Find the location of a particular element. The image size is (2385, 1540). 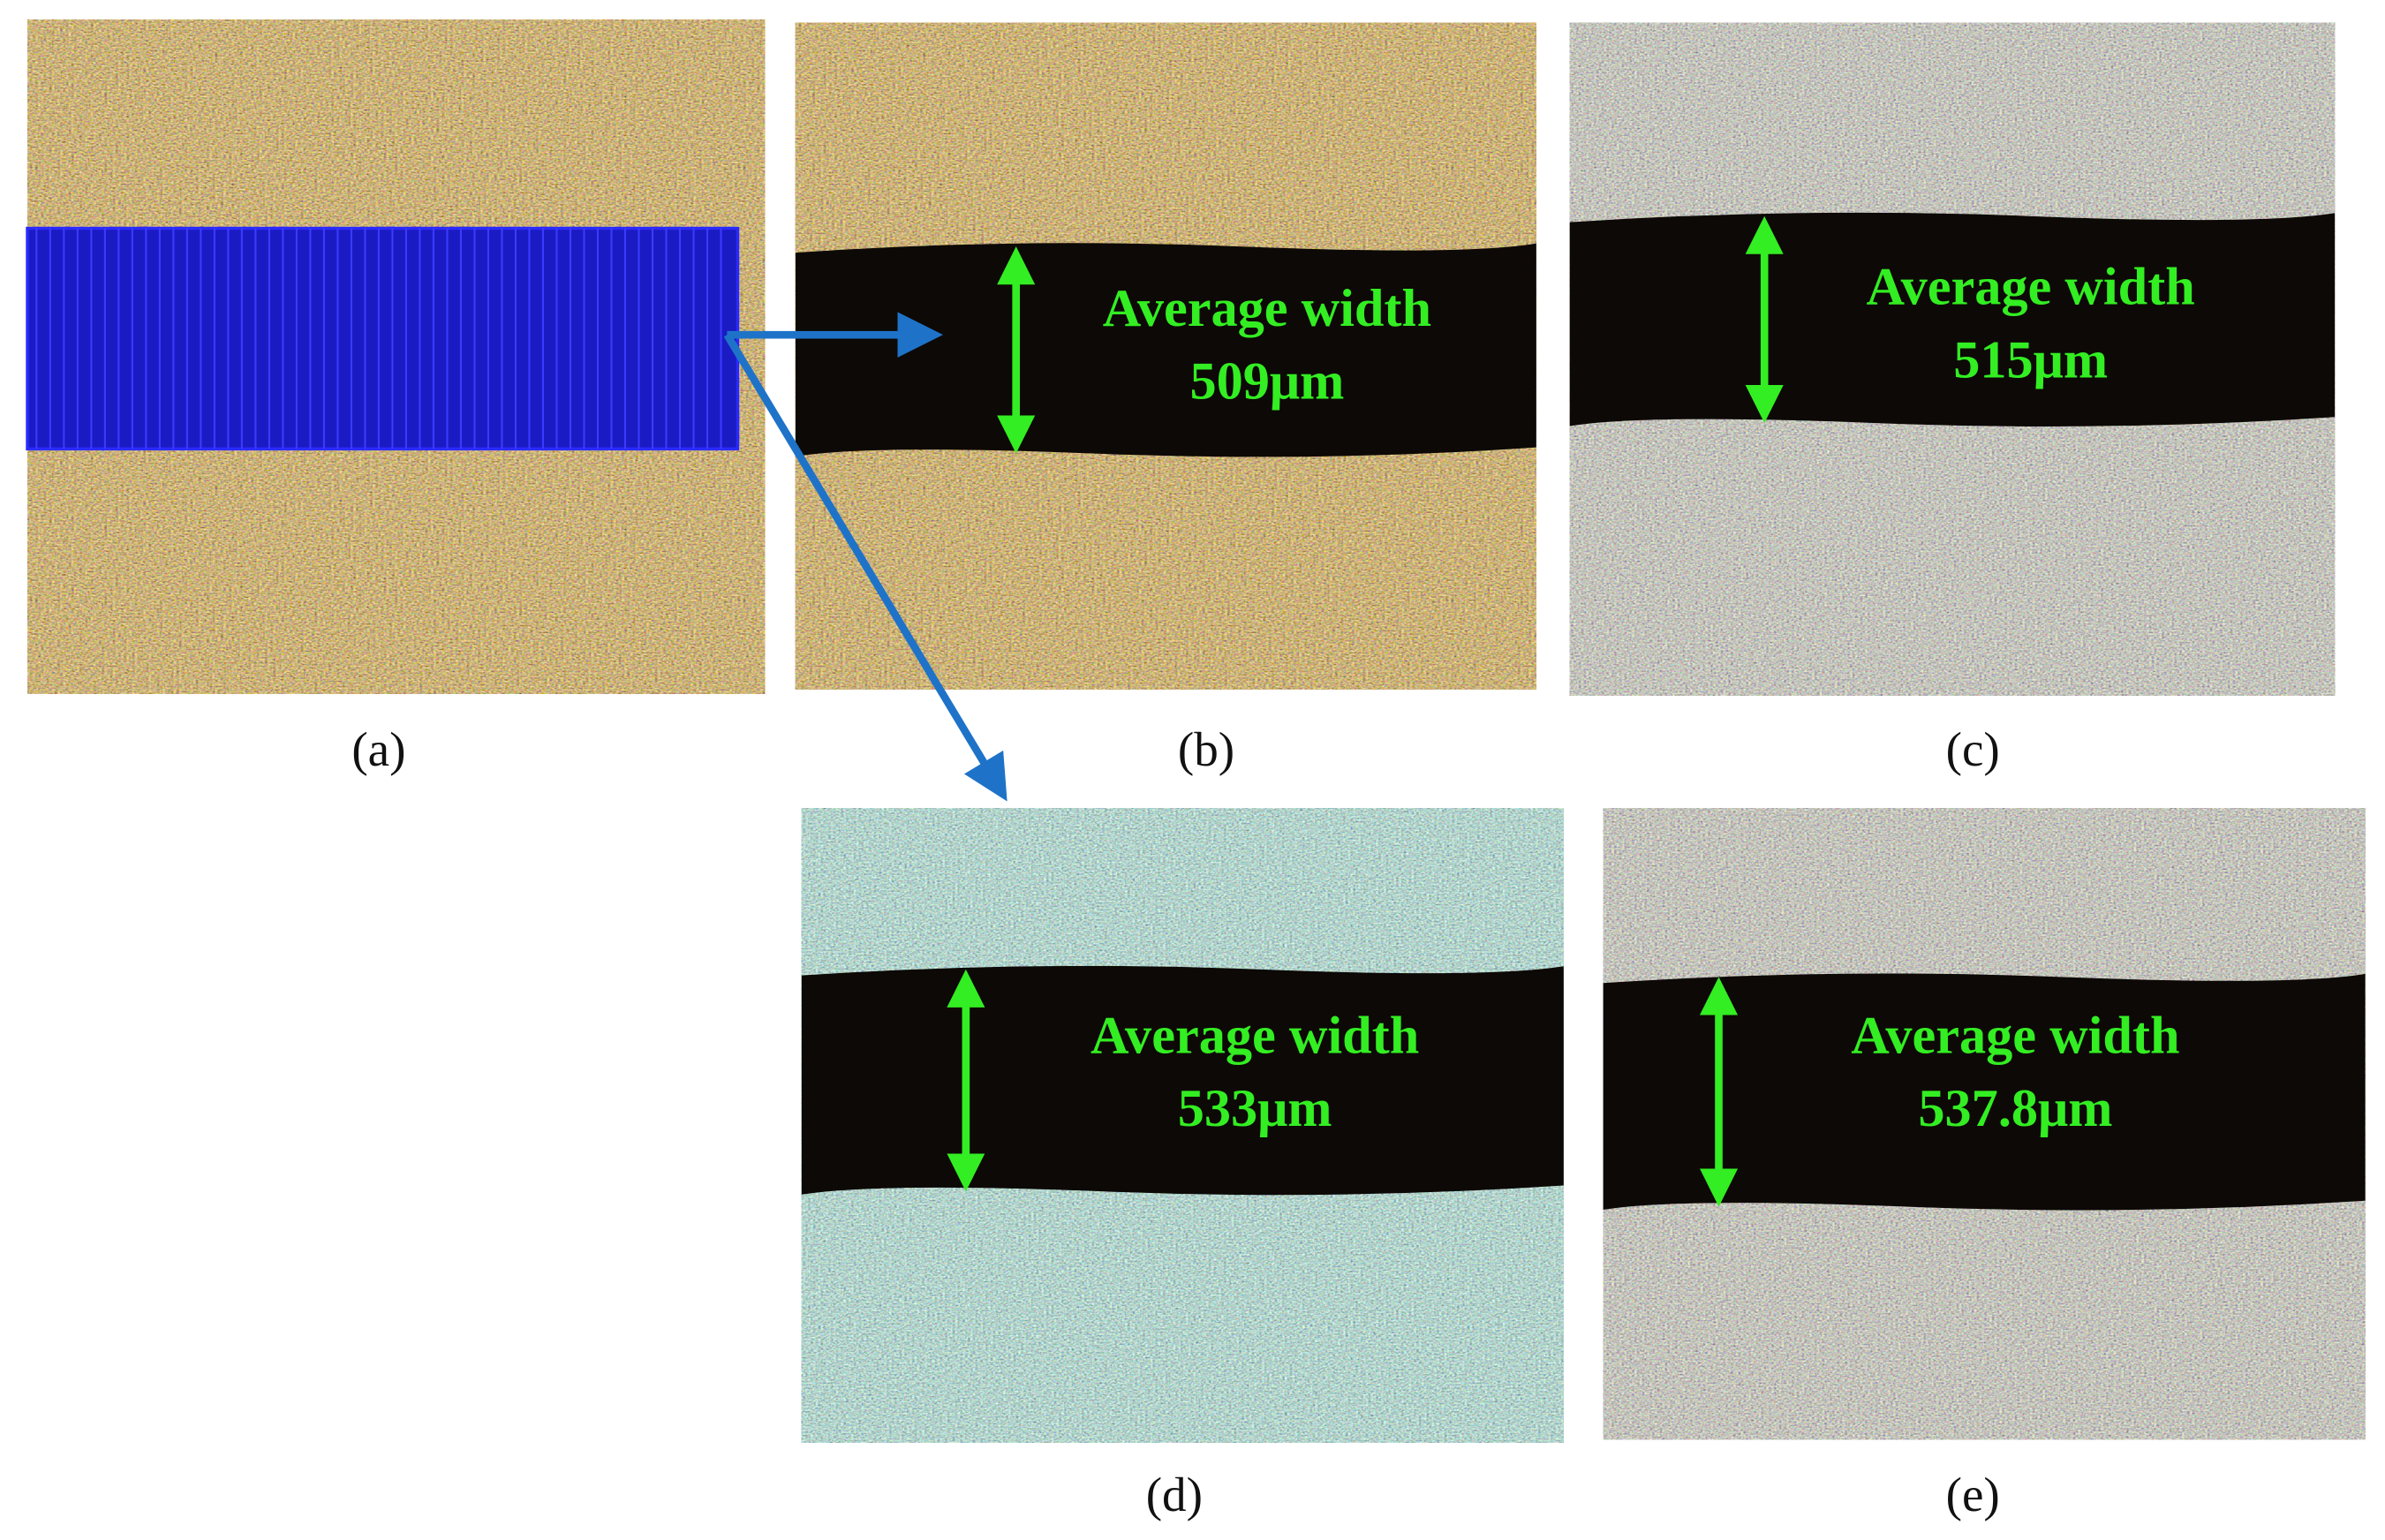

panel-label: (d) is located at coordinates (1174, 1494).